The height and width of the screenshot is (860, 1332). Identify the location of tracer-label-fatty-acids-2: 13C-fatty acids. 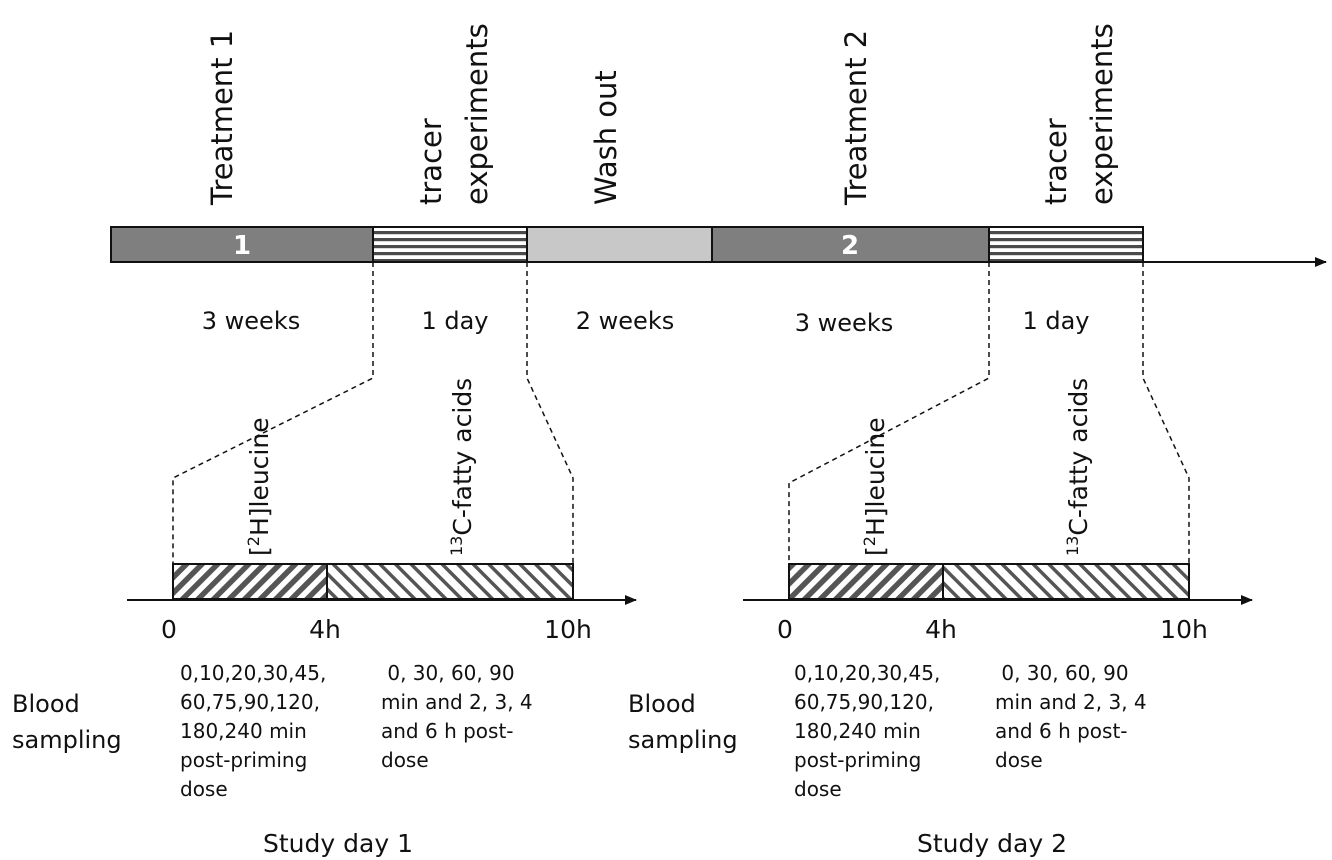
(1078, 467).